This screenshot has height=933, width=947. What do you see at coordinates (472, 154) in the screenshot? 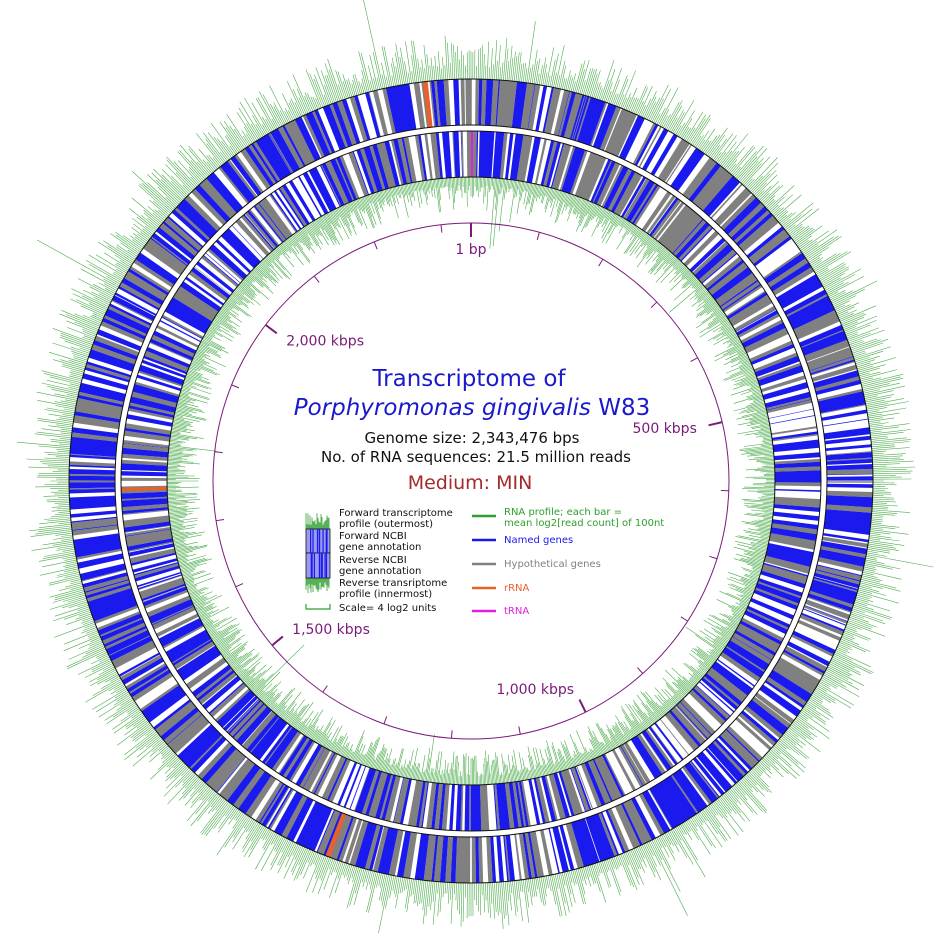
I see `trna-mark` at bounding box center [472, 154].